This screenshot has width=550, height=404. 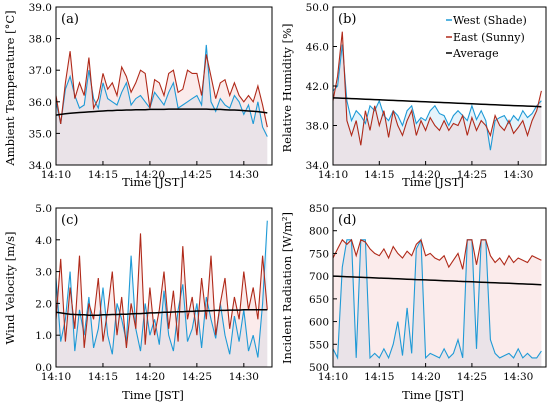 I want to click on panel-b-ylabel: Relative Humidity [%], so click(x=287, y=88).